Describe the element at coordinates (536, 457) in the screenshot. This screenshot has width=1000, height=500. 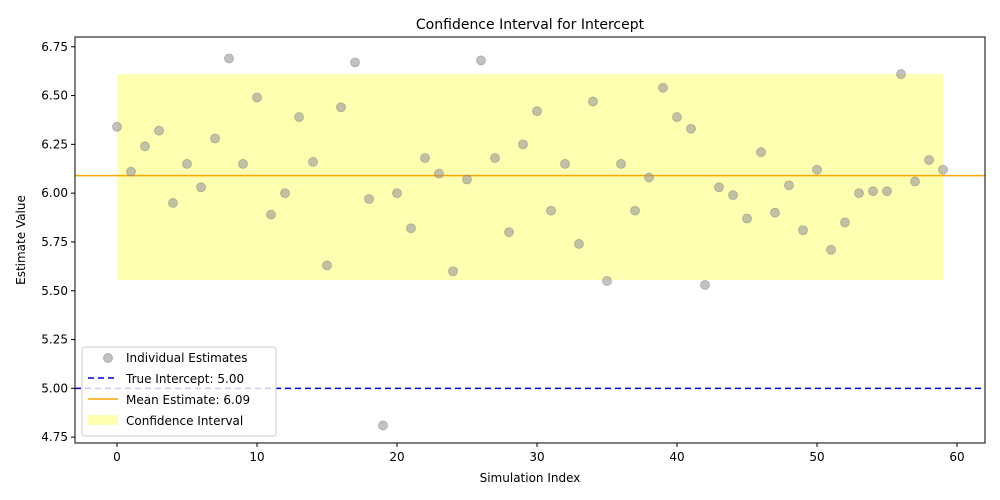
I see `x-tick-label: 30` at that location.